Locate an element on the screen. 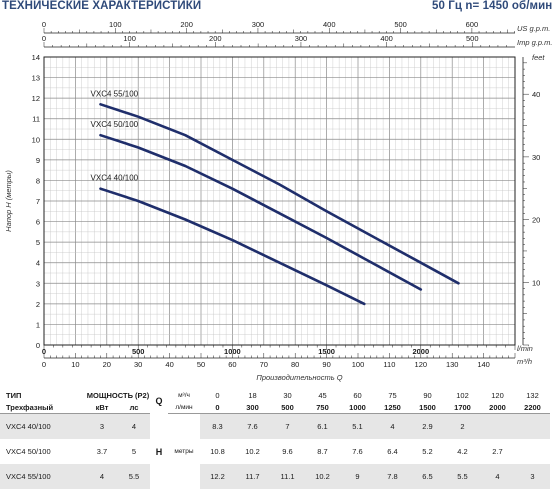  y-tick-label: 9 is located at coordinates (38, 160).